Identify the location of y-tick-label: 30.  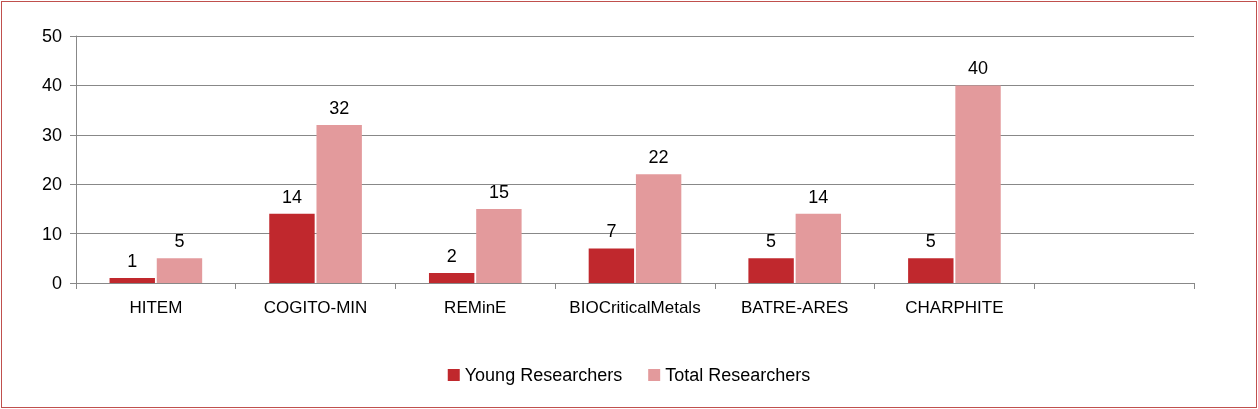
(51, 134).